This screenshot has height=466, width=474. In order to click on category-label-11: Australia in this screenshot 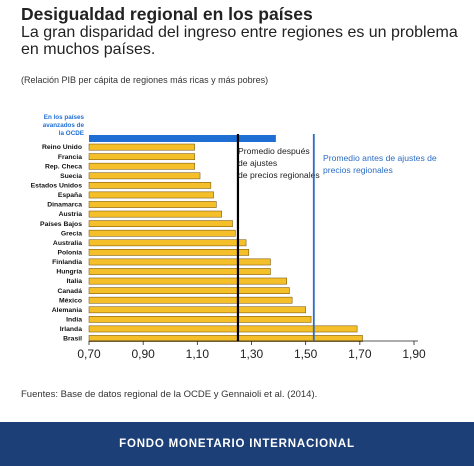, I will do `click(67, 243)`.